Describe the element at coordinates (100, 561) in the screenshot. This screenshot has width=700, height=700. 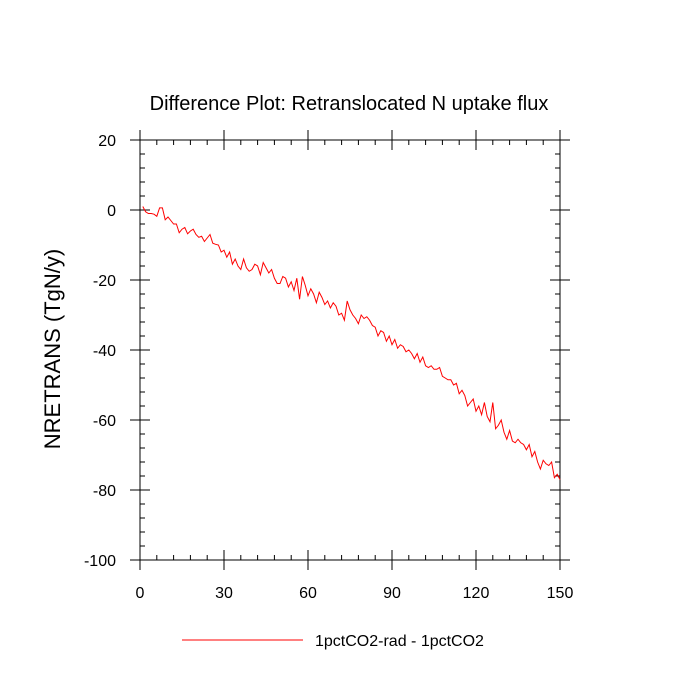
I see `y-tick-label: -100` at that location.